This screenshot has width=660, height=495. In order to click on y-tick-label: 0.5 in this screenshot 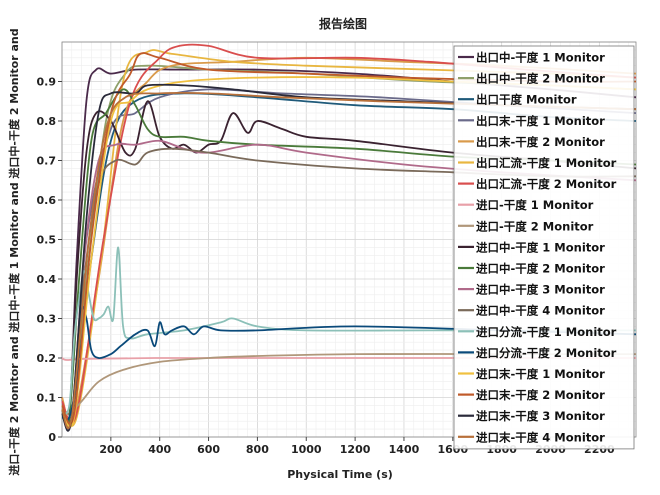, I will do `click(47, 240)`.